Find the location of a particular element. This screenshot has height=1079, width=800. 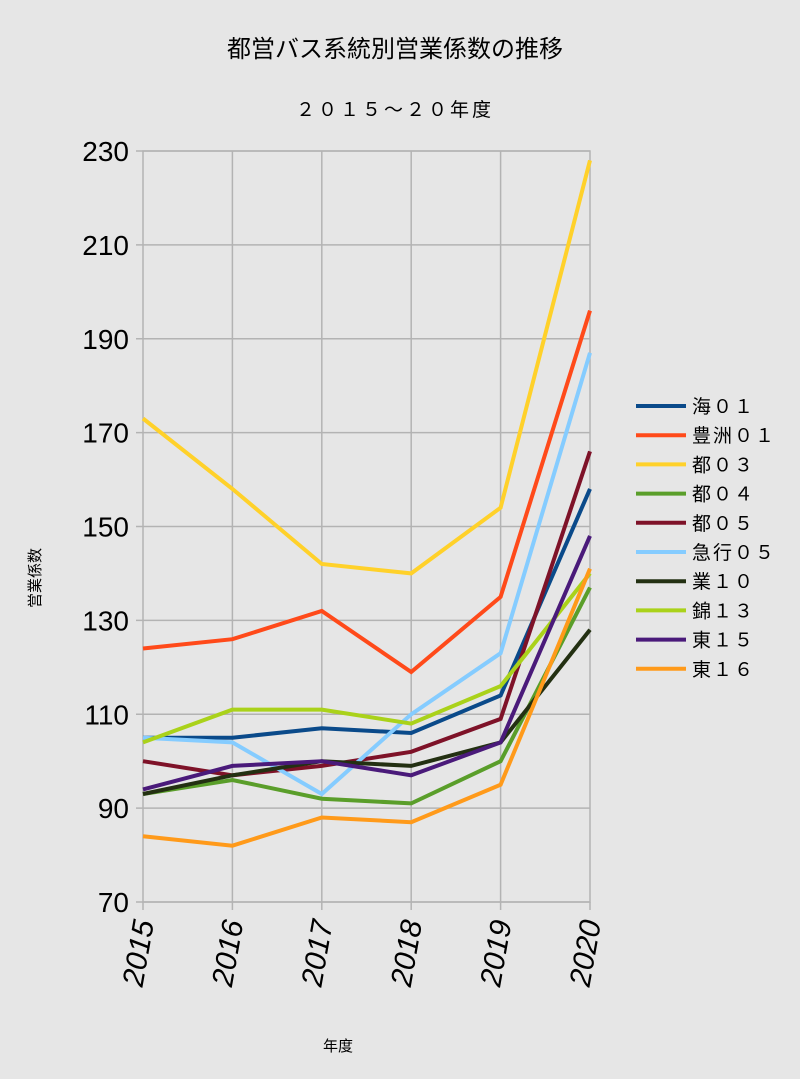

y-axis-title: 営業係数 is located at coordinates (35, 578).